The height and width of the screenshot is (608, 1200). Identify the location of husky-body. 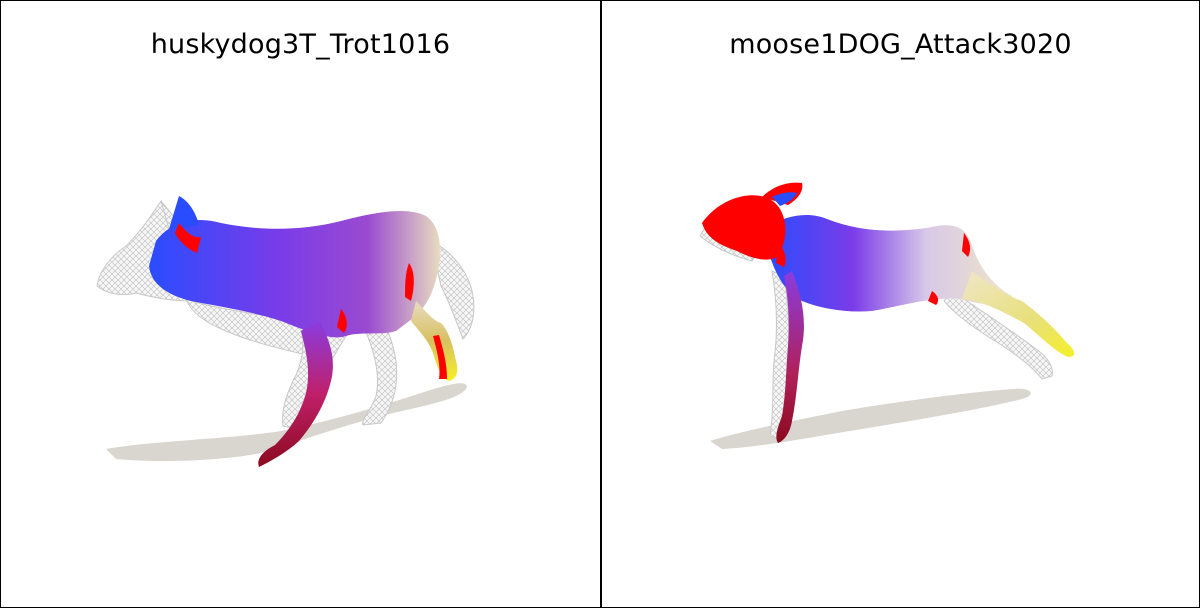
(294, 274).